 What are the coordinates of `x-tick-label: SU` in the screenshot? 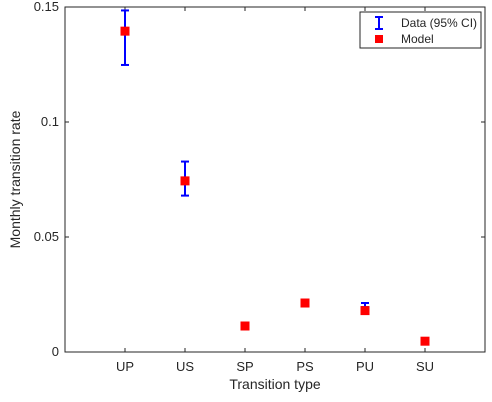 It's located at (425, 366).